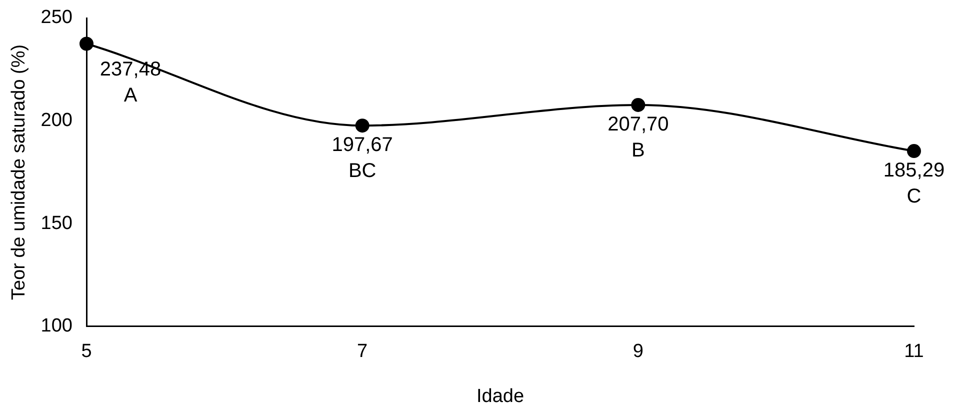 This screenshot has height=416, width=954. I want to click on data-label: 207,70, so click(638, 124).